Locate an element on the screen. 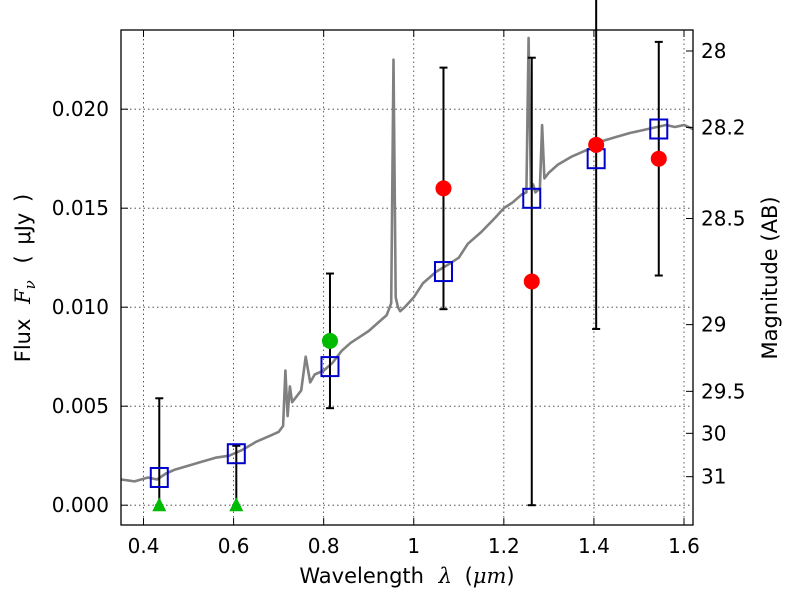 This screenshot has width=800, height=600. y-axis-title-prefix: Flux is located at coordinates (23, 341).